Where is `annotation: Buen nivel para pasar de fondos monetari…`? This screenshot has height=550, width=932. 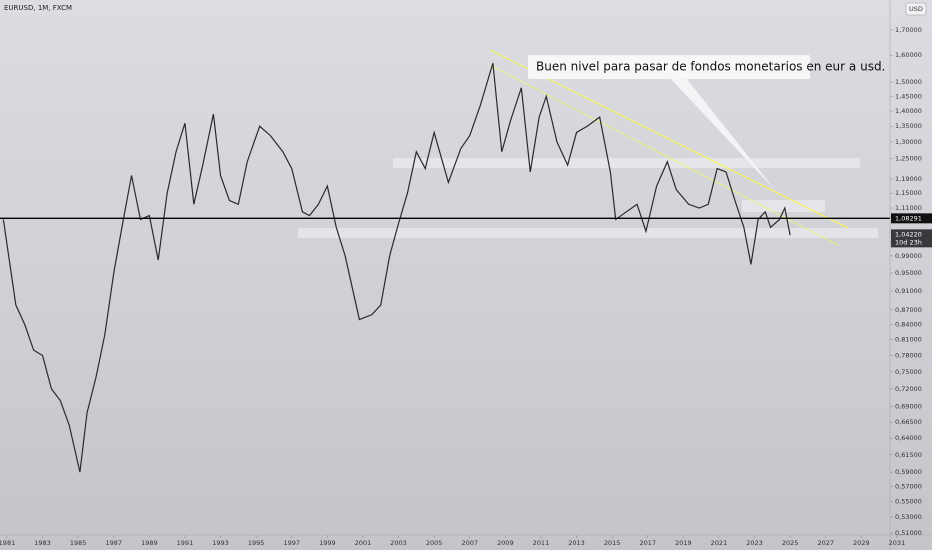 annotation: Buen nivel para pasar de fondos monetari… is located at coordinates (710, 67).